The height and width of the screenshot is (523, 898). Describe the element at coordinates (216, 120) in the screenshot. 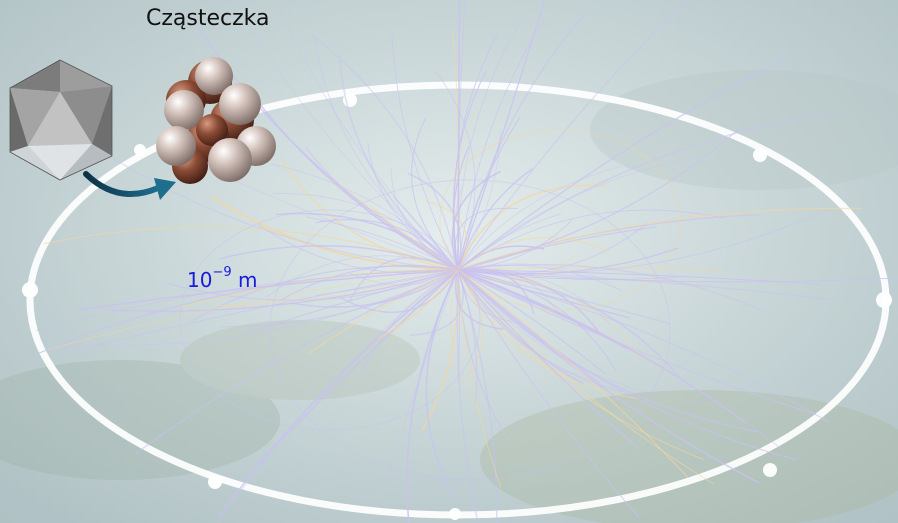

I see `molecule-icon` at that location.